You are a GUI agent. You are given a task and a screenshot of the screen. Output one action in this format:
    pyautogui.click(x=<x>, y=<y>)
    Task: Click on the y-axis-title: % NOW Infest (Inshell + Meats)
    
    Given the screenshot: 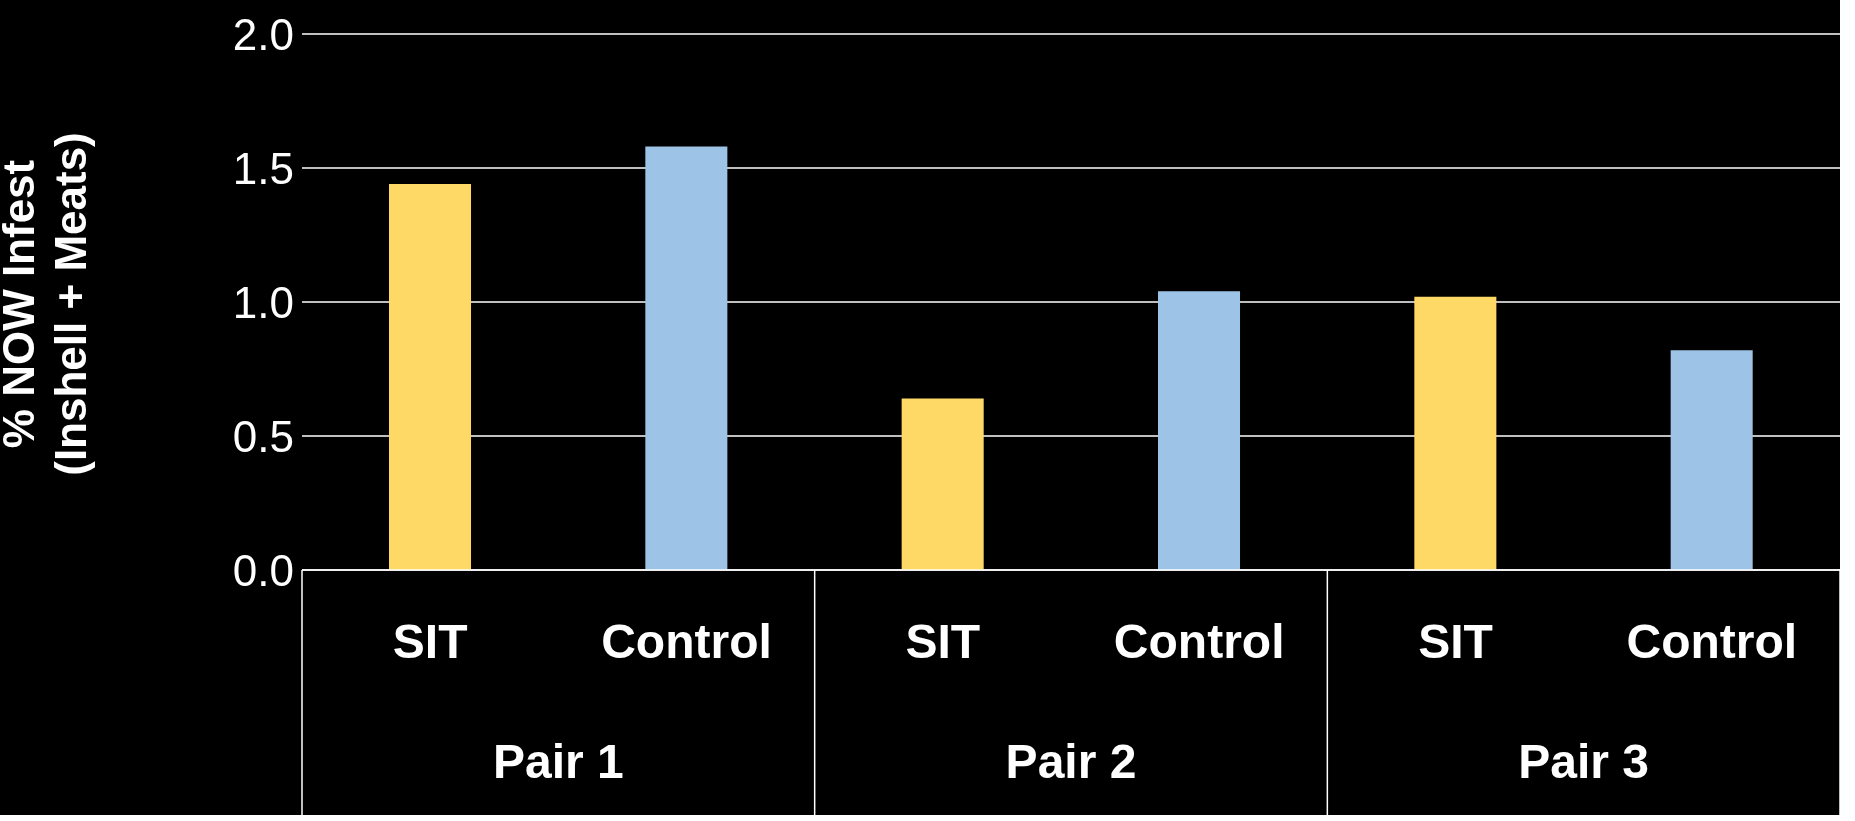 What is the action you would take?
    pyautogui.click(x=47, y=304)
    